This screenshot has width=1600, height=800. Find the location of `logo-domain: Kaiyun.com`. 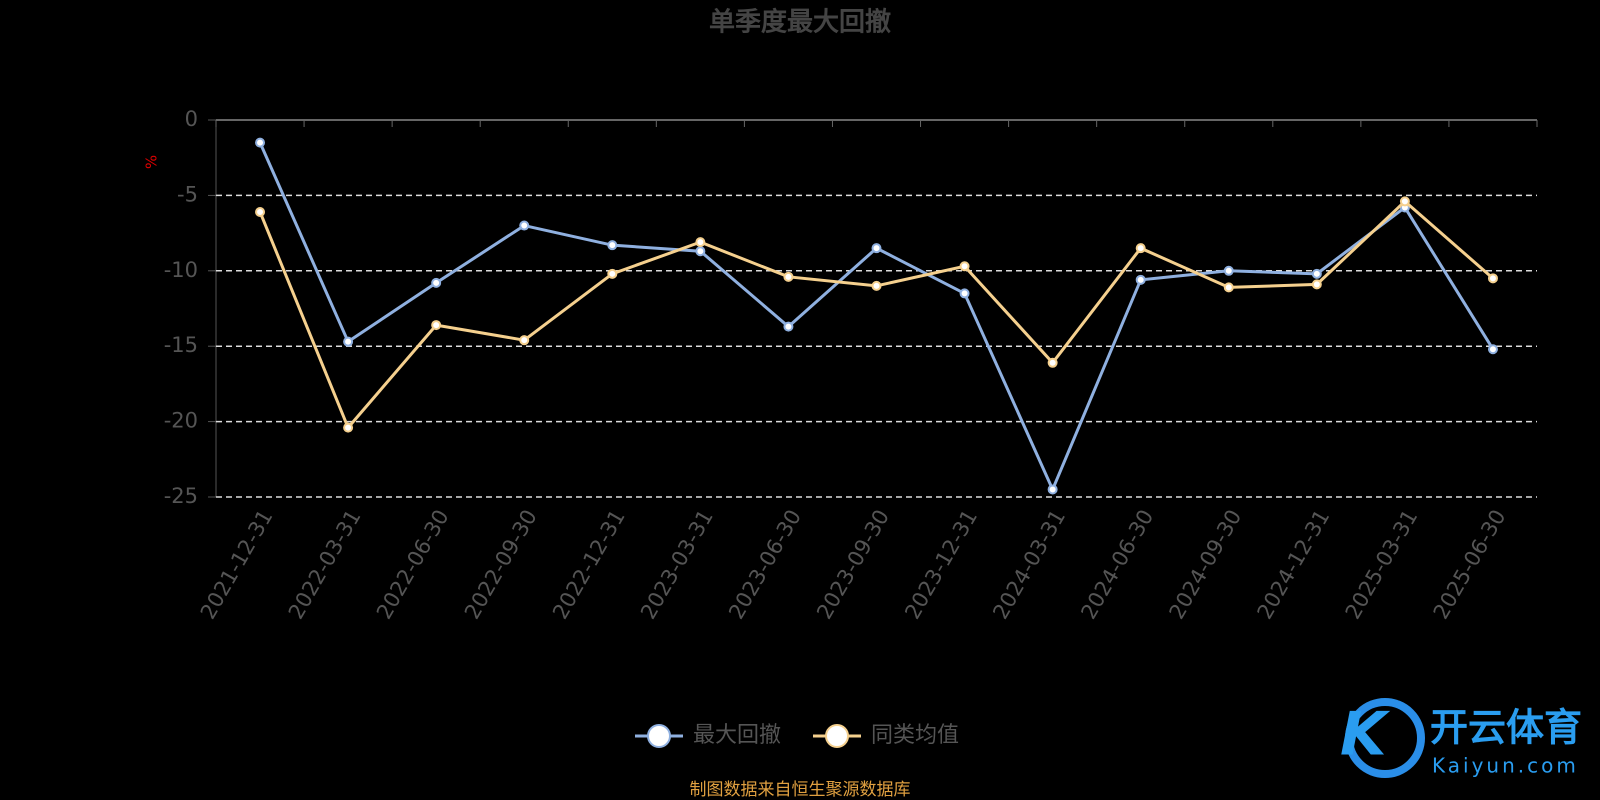

logo-domain: Kaiyun.com is located at coordinates (1505, 766).